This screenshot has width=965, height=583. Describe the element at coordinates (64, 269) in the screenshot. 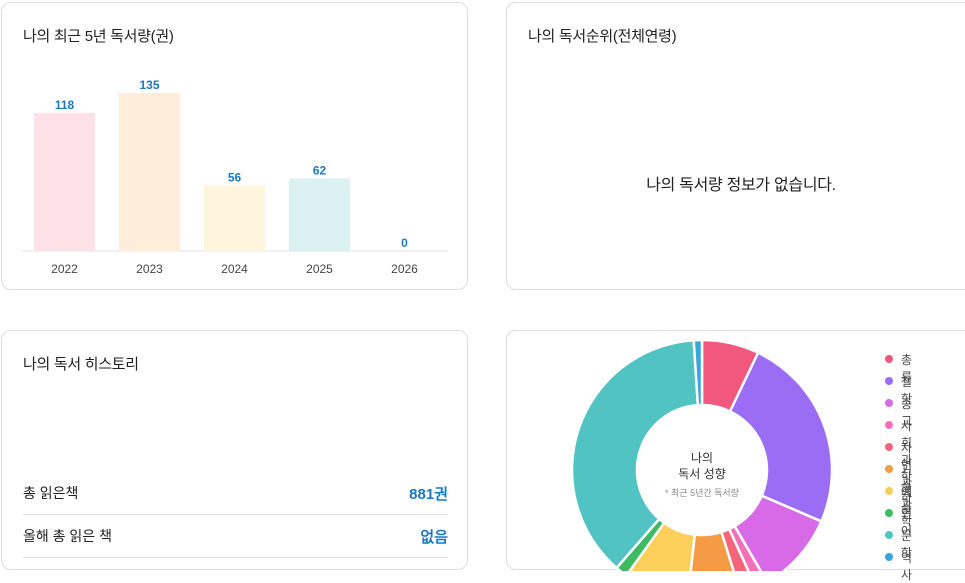

I see `x-tick-label: 2022` at that location.